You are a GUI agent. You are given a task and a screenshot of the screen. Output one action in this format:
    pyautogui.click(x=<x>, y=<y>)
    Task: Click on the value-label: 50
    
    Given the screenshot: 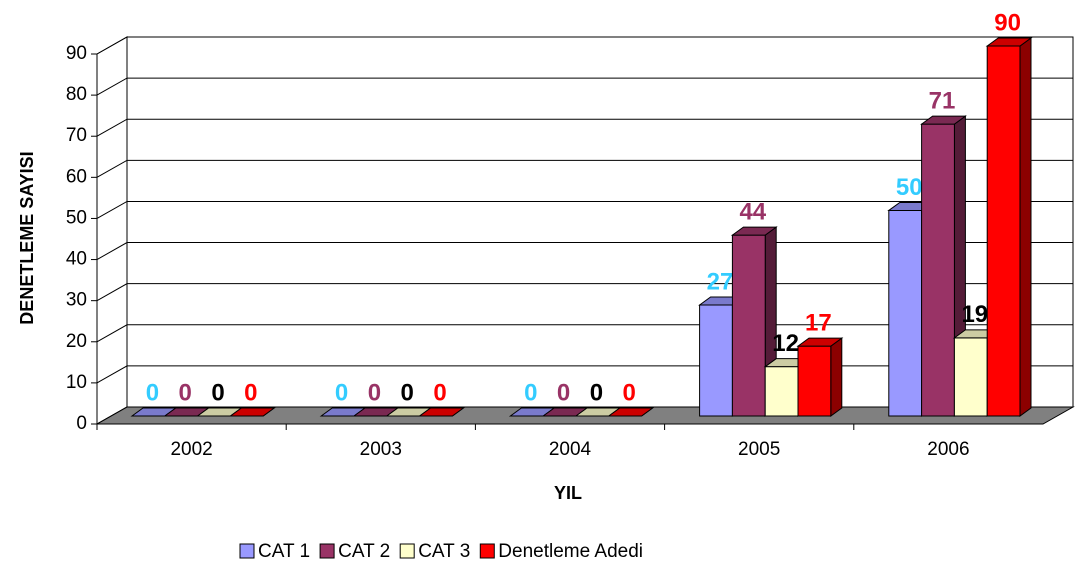 What is the action you would take?
    pyautogui.click(x=909, y=187)
    